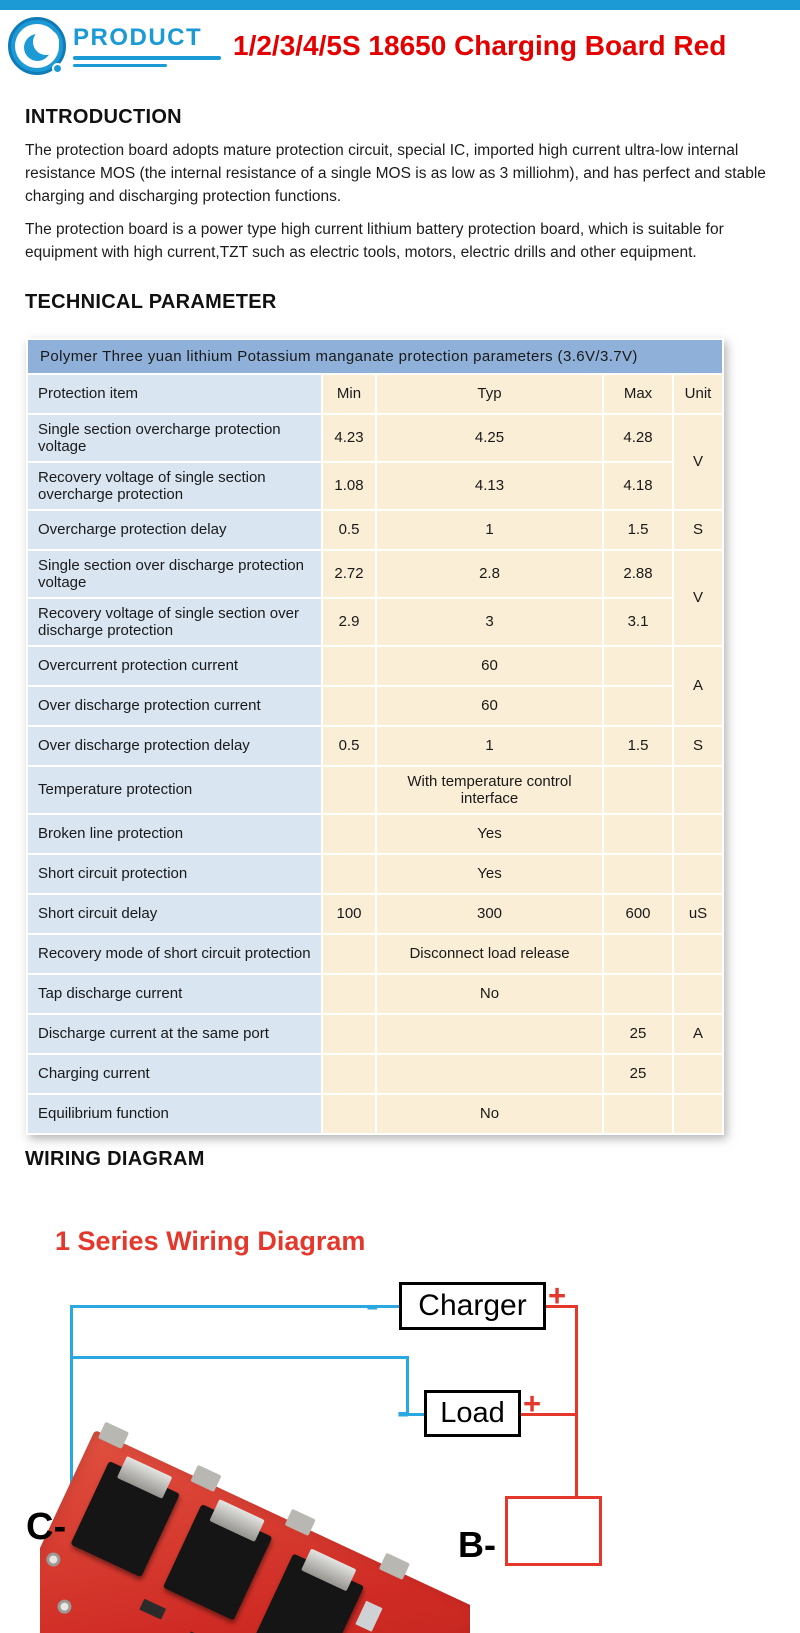  I want to click on parameter-value-cell: Disconnect load release, so click(489, 953).